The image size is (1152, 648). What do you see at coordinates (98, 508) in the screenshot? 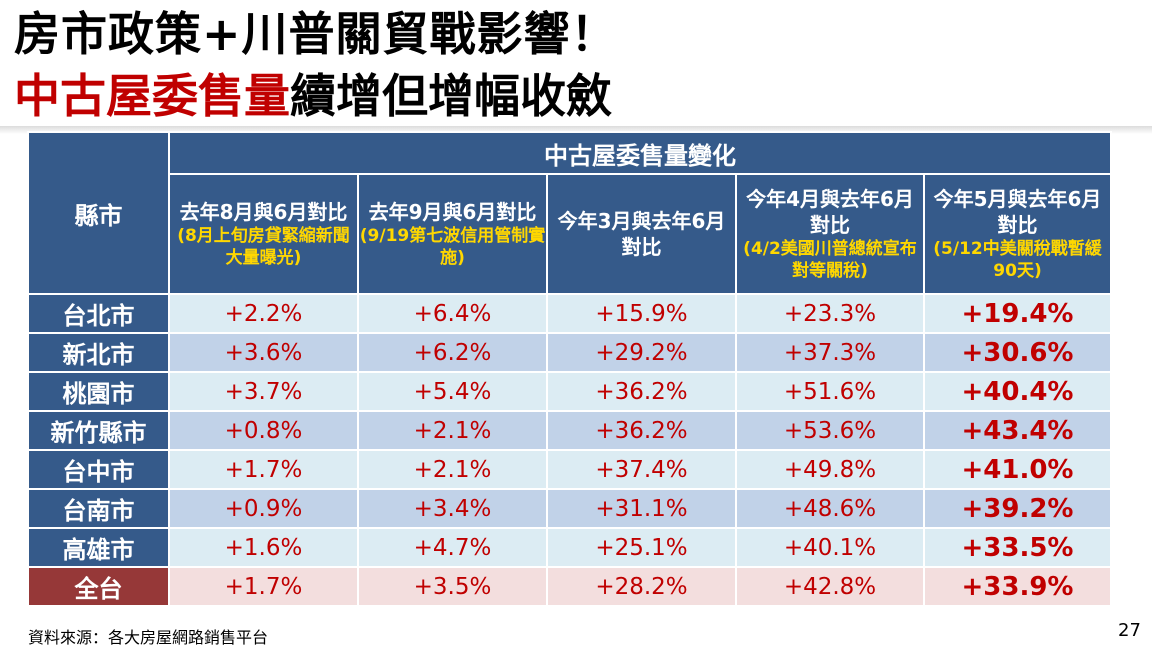
I see `county-cell: 台南市` at bounding box center [98, 508].